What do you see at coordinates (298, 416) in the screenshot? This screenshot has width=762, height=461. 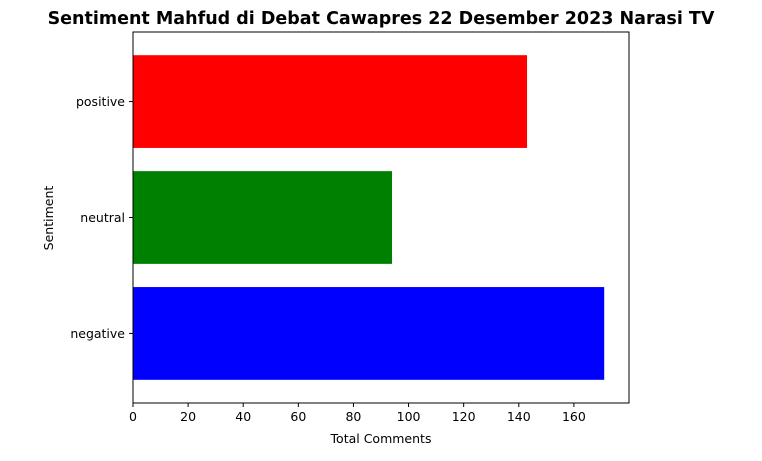 I see `x-tick-label-60: 60` at bounding box center [298, 416].